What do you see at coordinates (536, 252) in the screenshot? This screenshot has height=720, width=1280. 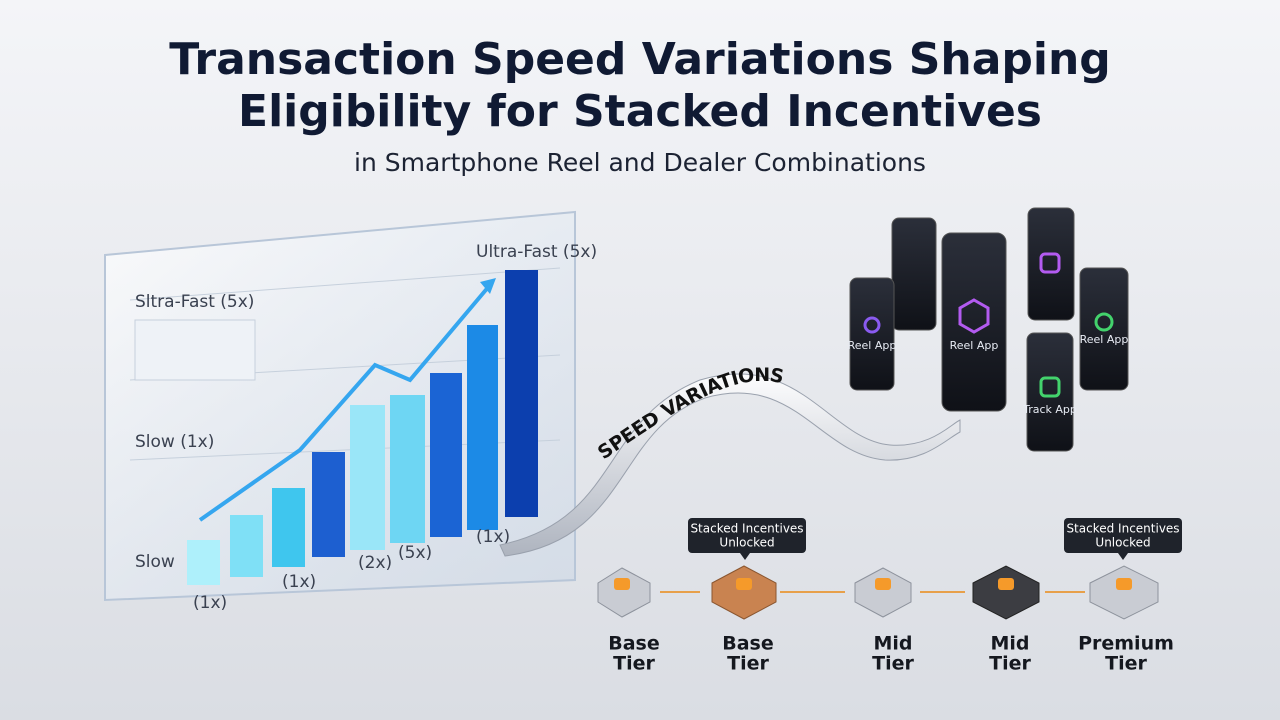 I see `top-label: Ultra-Fast (5x)` at bounding box center [536, 252].